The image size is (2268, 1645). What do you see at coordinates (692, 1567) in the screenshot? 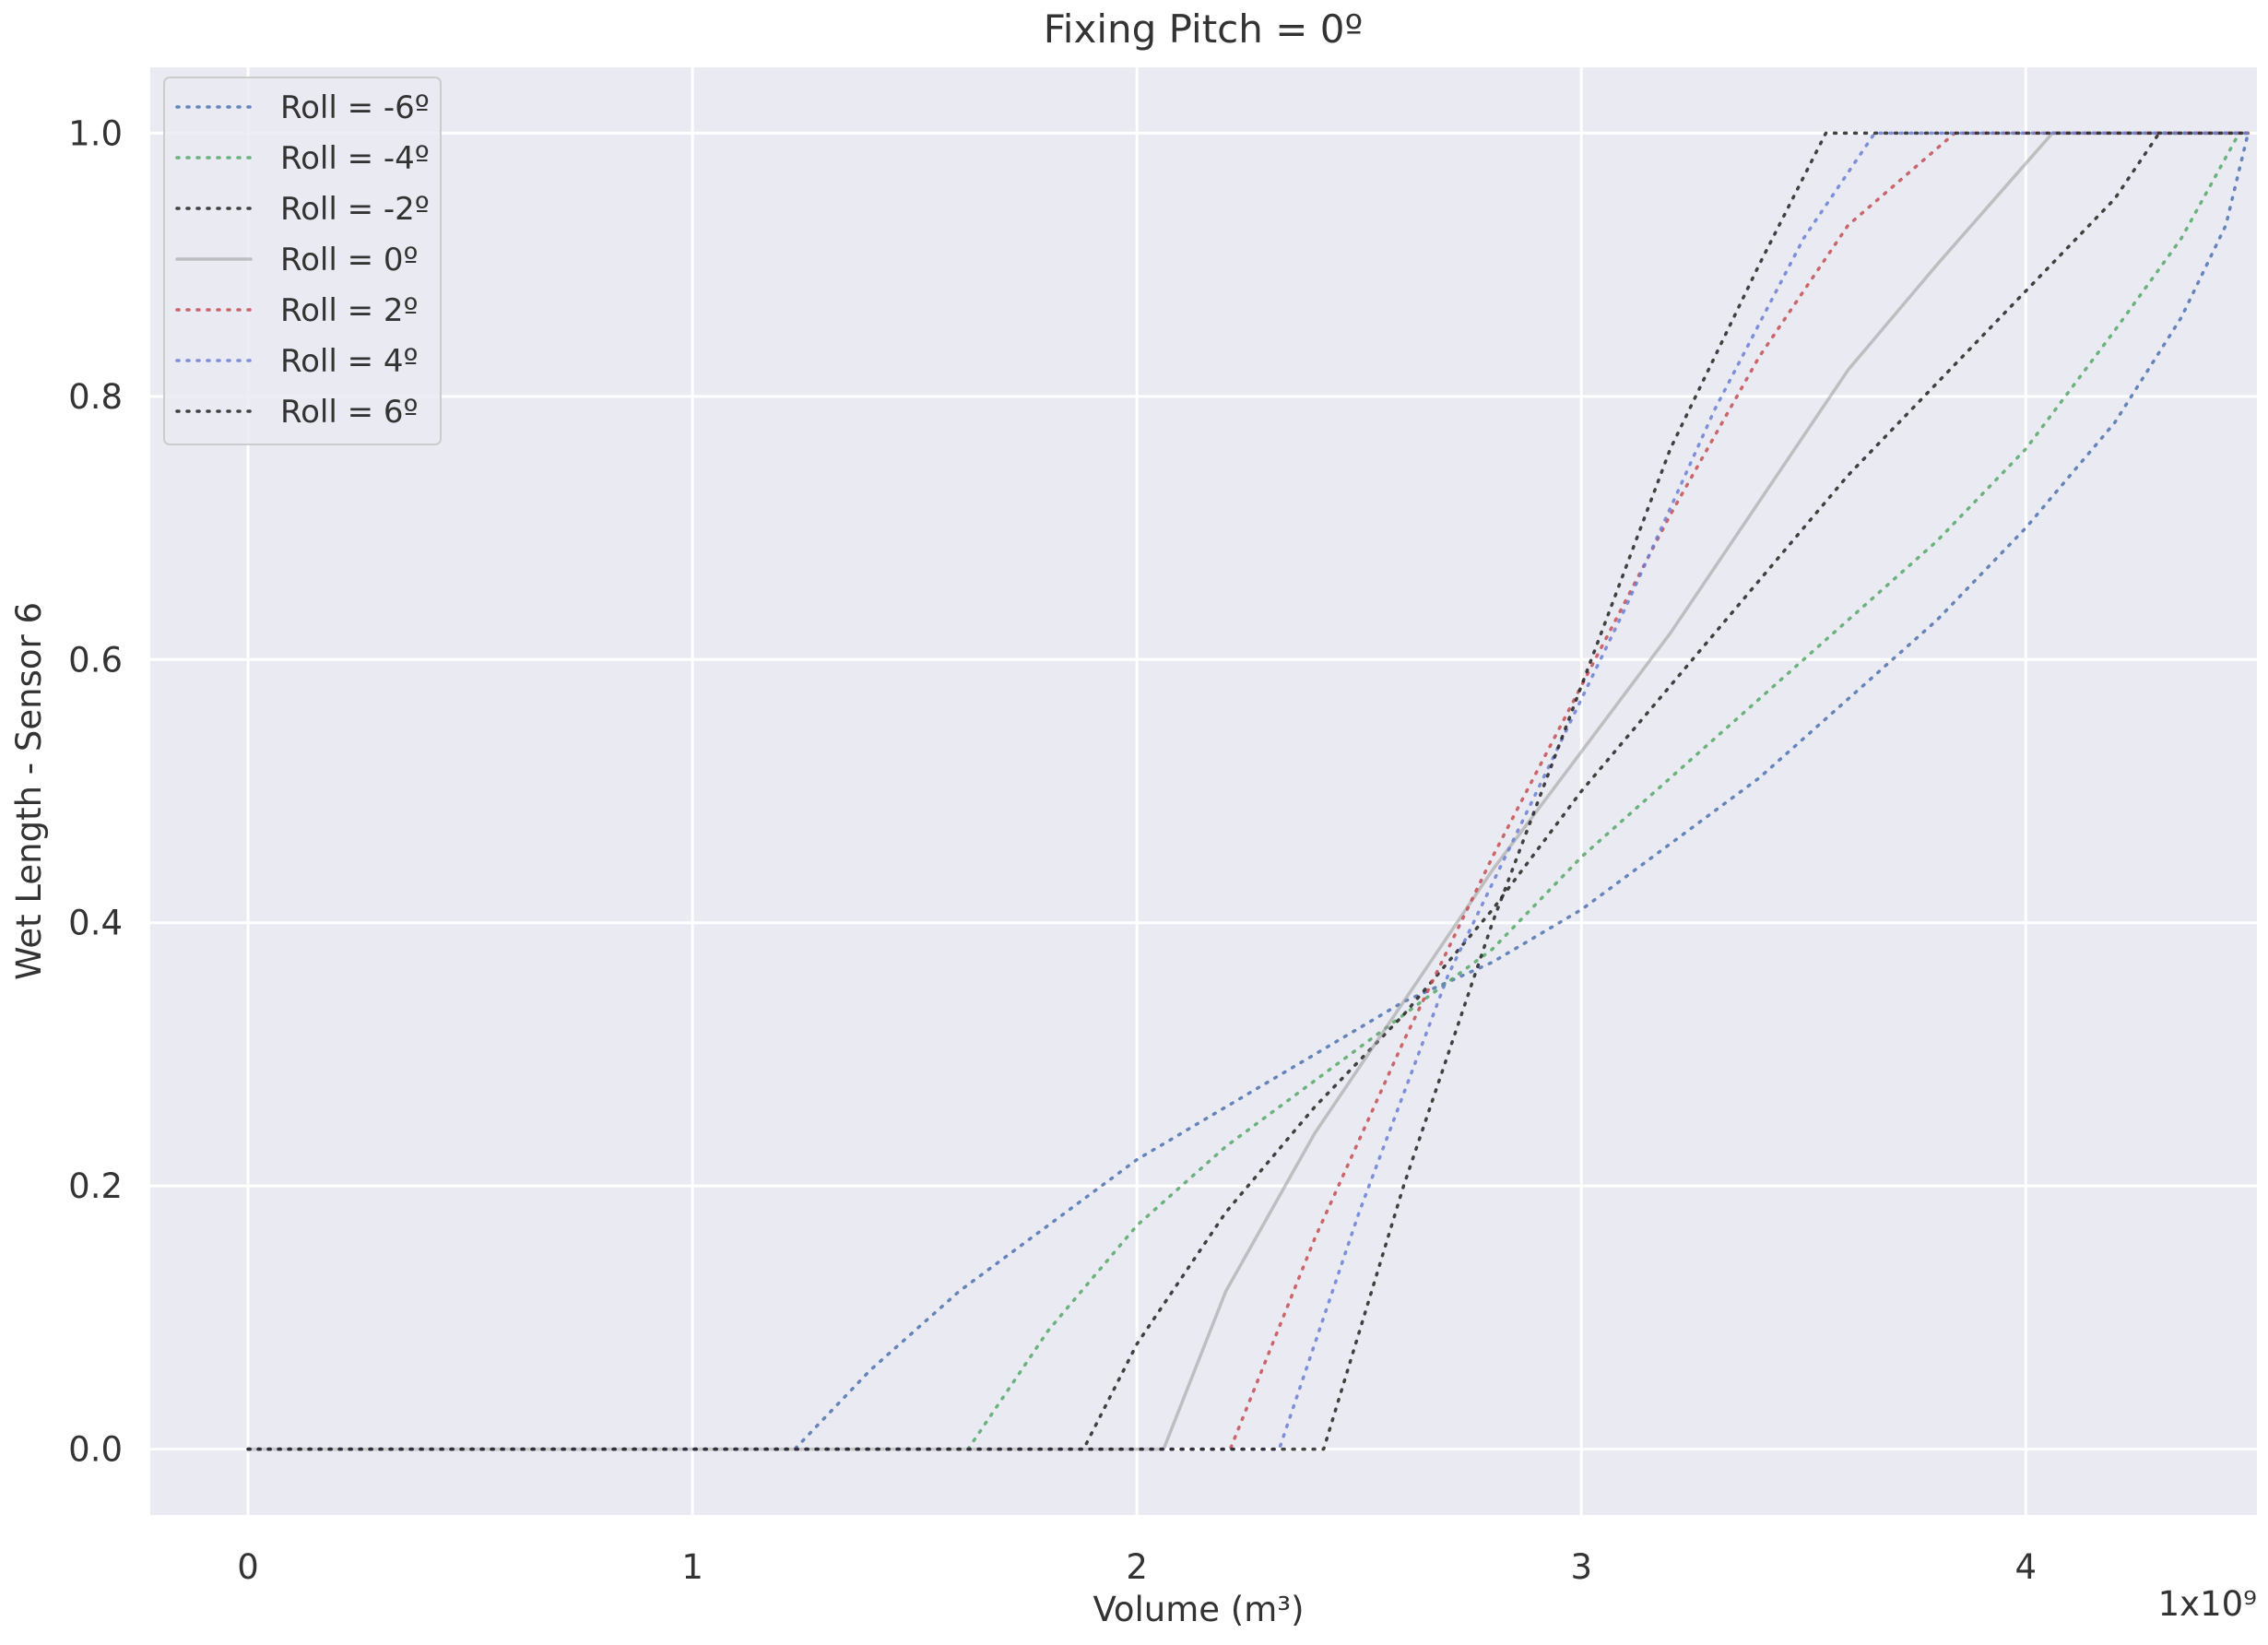
I see `x-tick-label: 1` at bounding box center [692, 1567].